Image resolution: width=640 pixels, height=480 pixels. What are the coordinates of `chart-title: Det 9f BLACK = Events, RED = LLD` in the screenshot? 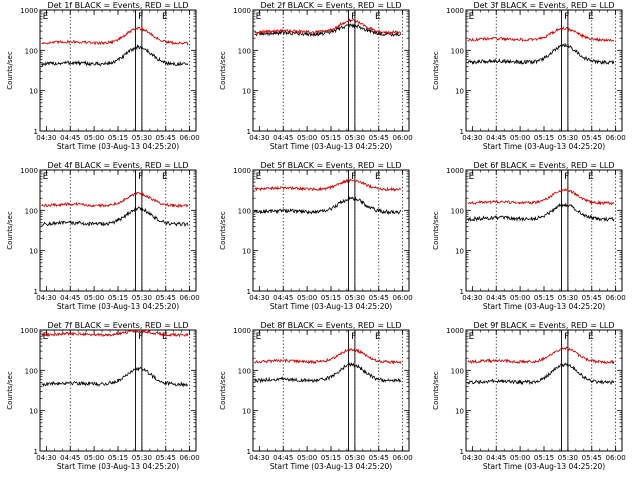 It's located at (543, 325).